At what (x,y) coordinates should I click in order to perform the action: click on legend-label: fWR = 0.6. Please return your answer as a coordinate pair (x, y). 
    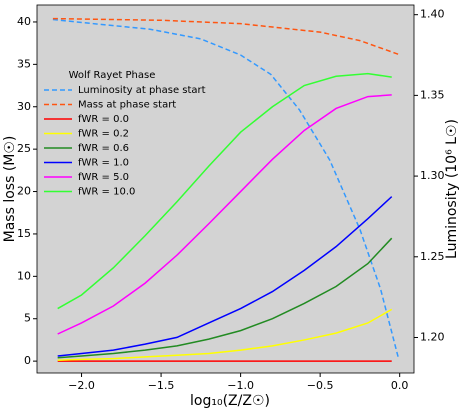
    Looking at the image, I should click on (103, 148).